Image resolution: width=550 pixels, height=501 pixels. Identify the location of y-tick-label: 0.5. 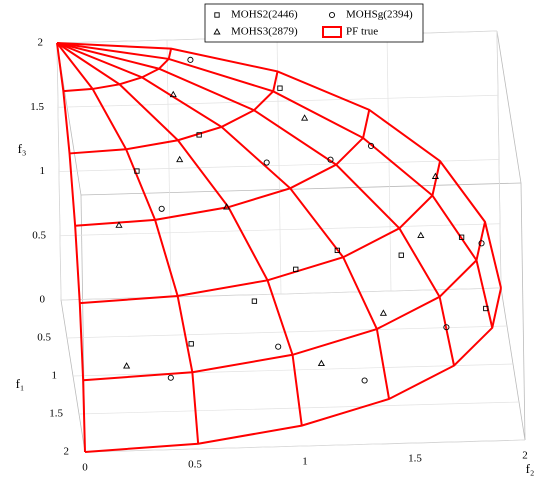
(44, 338).